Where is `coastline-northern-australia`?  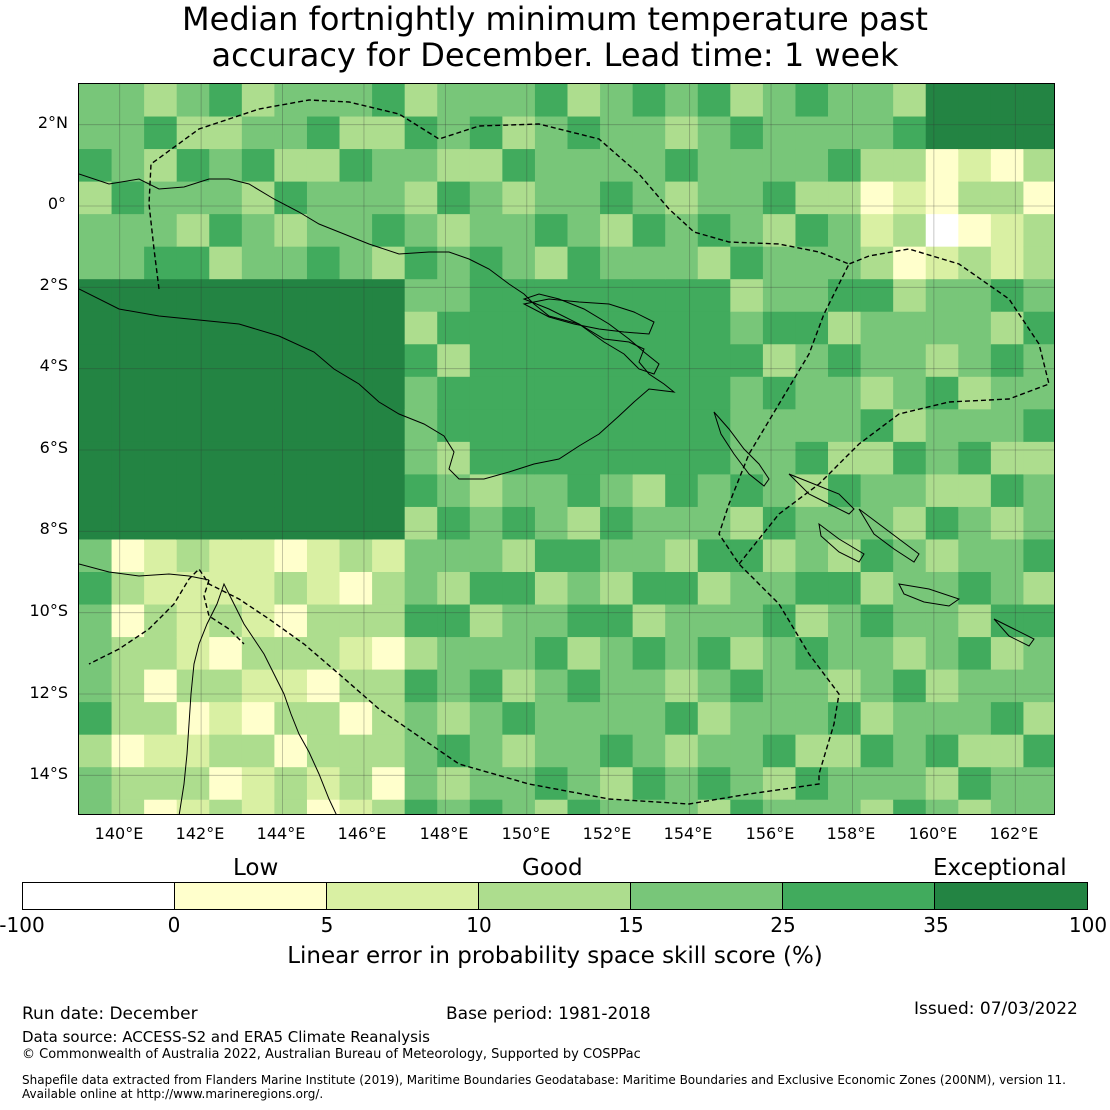 coastline-northern-australia is located at coordinates (144, 572).